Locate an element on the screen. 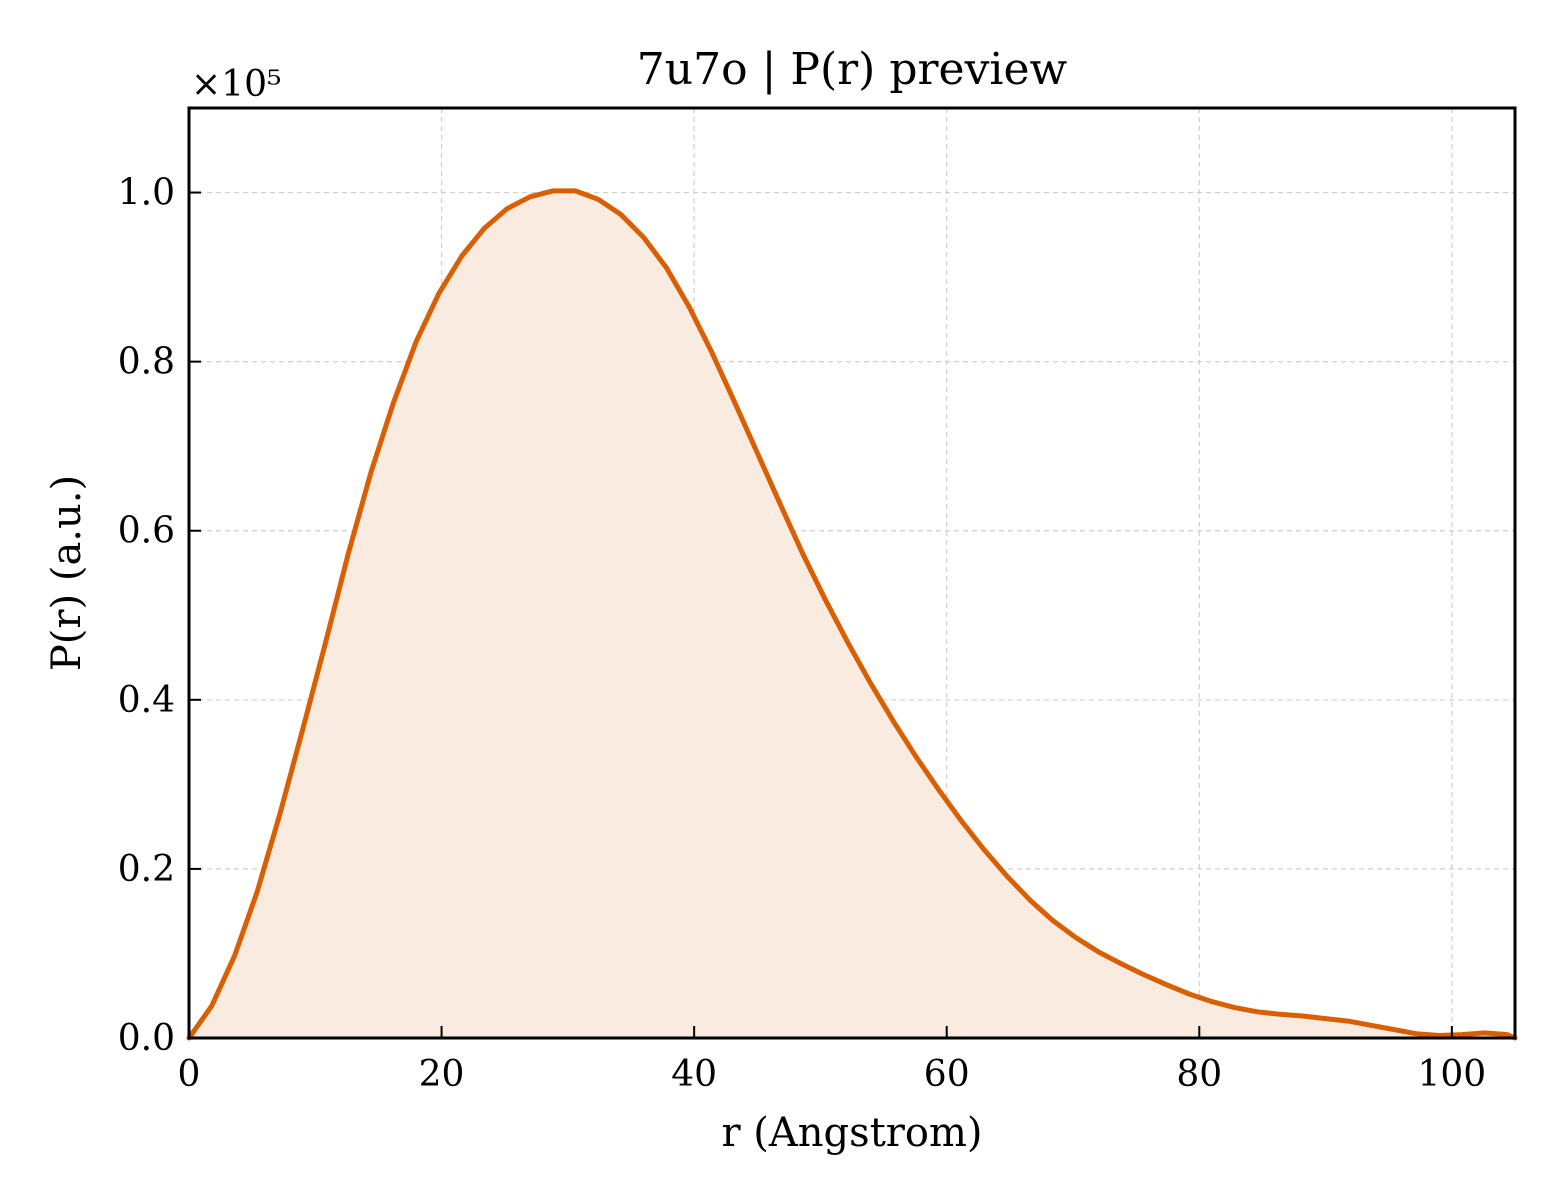  y-axis-scale-label: ×10⁵ is located at coordinates (236, 84).